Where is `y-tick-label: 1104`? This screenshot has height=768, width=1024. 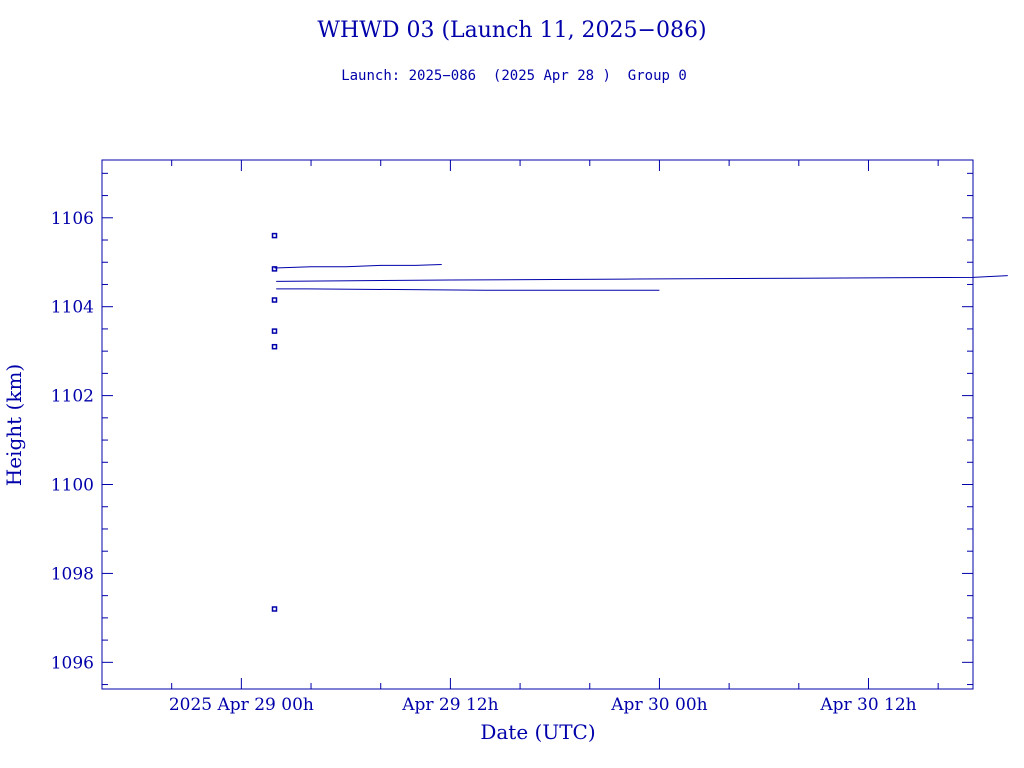
y-tick-label: 1104 is located at coordinates (72, 308).